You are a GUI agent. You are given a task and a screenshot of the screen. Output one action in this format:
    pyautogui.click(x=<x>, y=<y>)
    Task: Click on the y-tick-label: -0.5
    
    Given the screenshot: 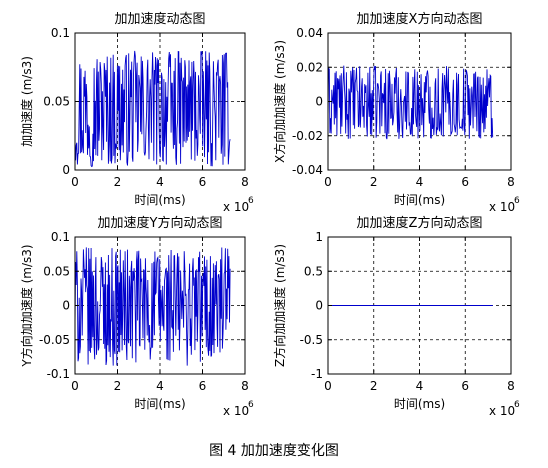 What is the action you would take?
    pyautogui.click(x=311, y=340)
    